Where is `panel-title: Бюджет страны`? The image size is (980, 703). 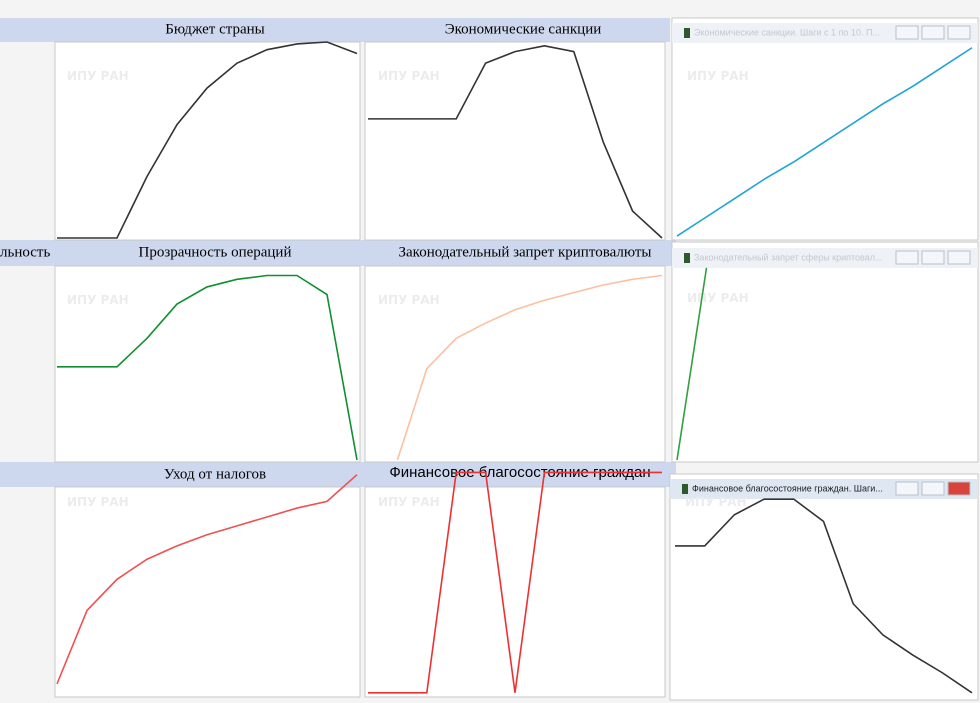
panel-title: Бюджет страны is located at coordinates (214, 29).